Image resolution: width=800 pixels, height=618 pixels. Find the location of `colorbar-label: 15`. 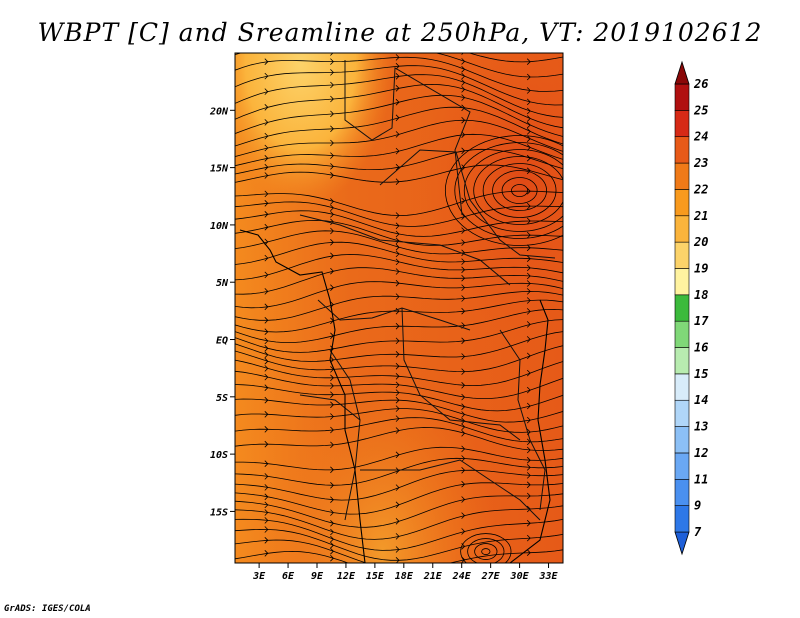

colorbar-label: 15 is located at coordinates (701, 374).